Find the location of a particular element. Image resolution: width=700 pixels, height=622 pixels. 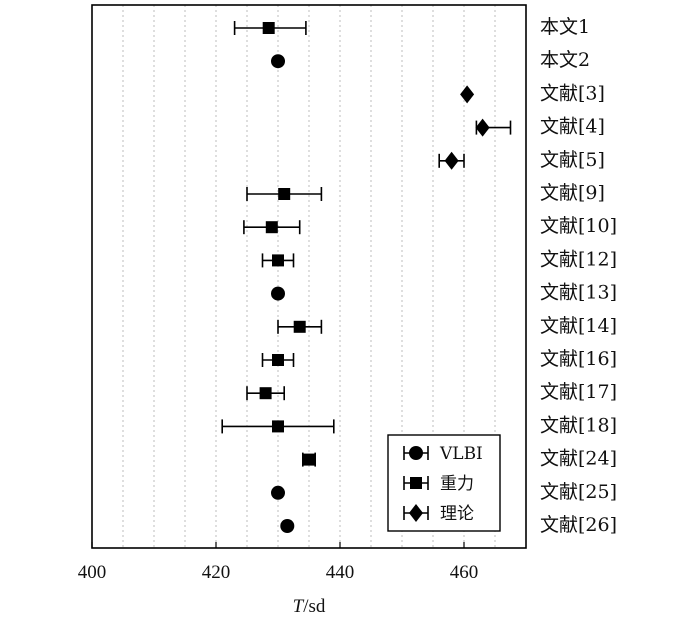

x-tick-label: 420 is located at coordinates (216, 572).